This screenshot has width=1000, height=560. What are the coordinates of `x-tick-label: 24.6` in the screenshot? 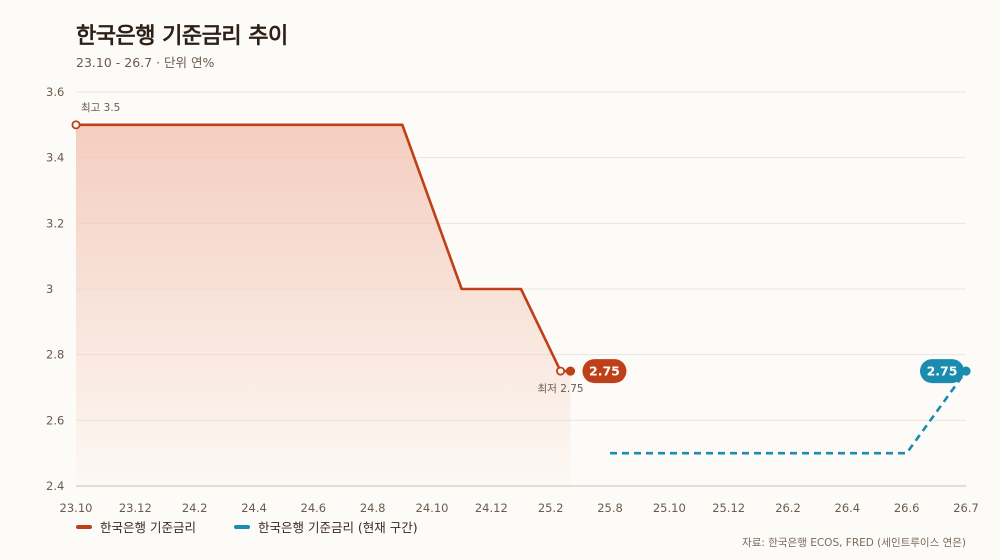 It's located at (314, 508).